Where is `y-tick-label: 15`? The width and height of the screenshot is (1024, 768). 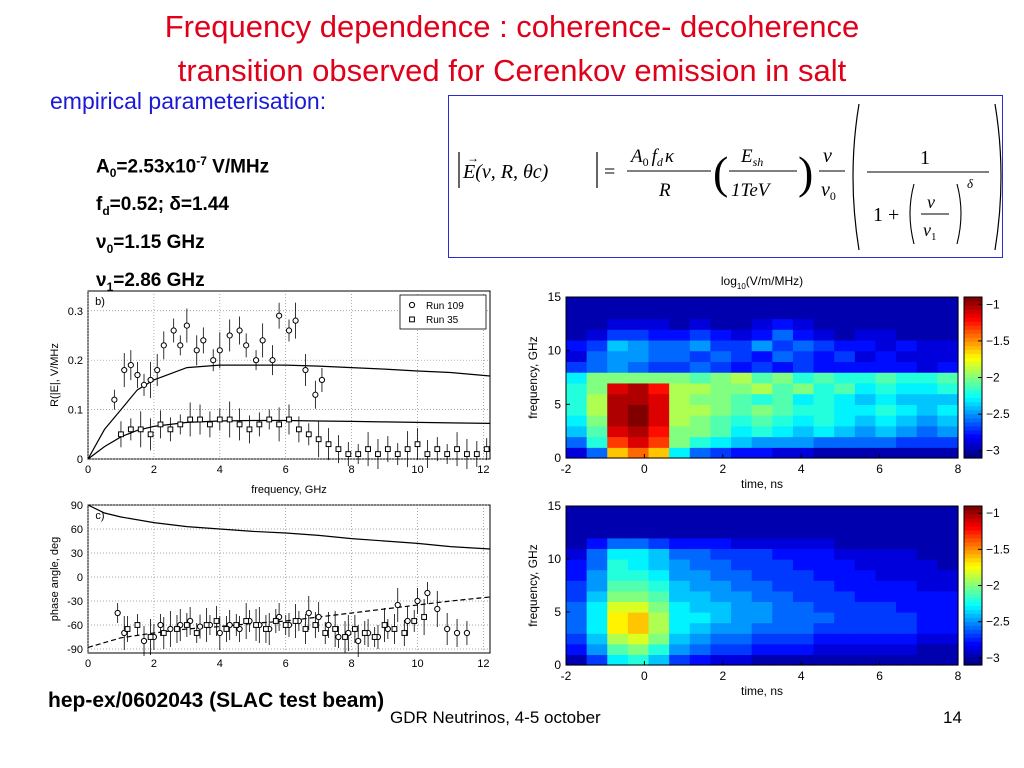 y-tick-label: 15 is located at coordinates (555, 297).